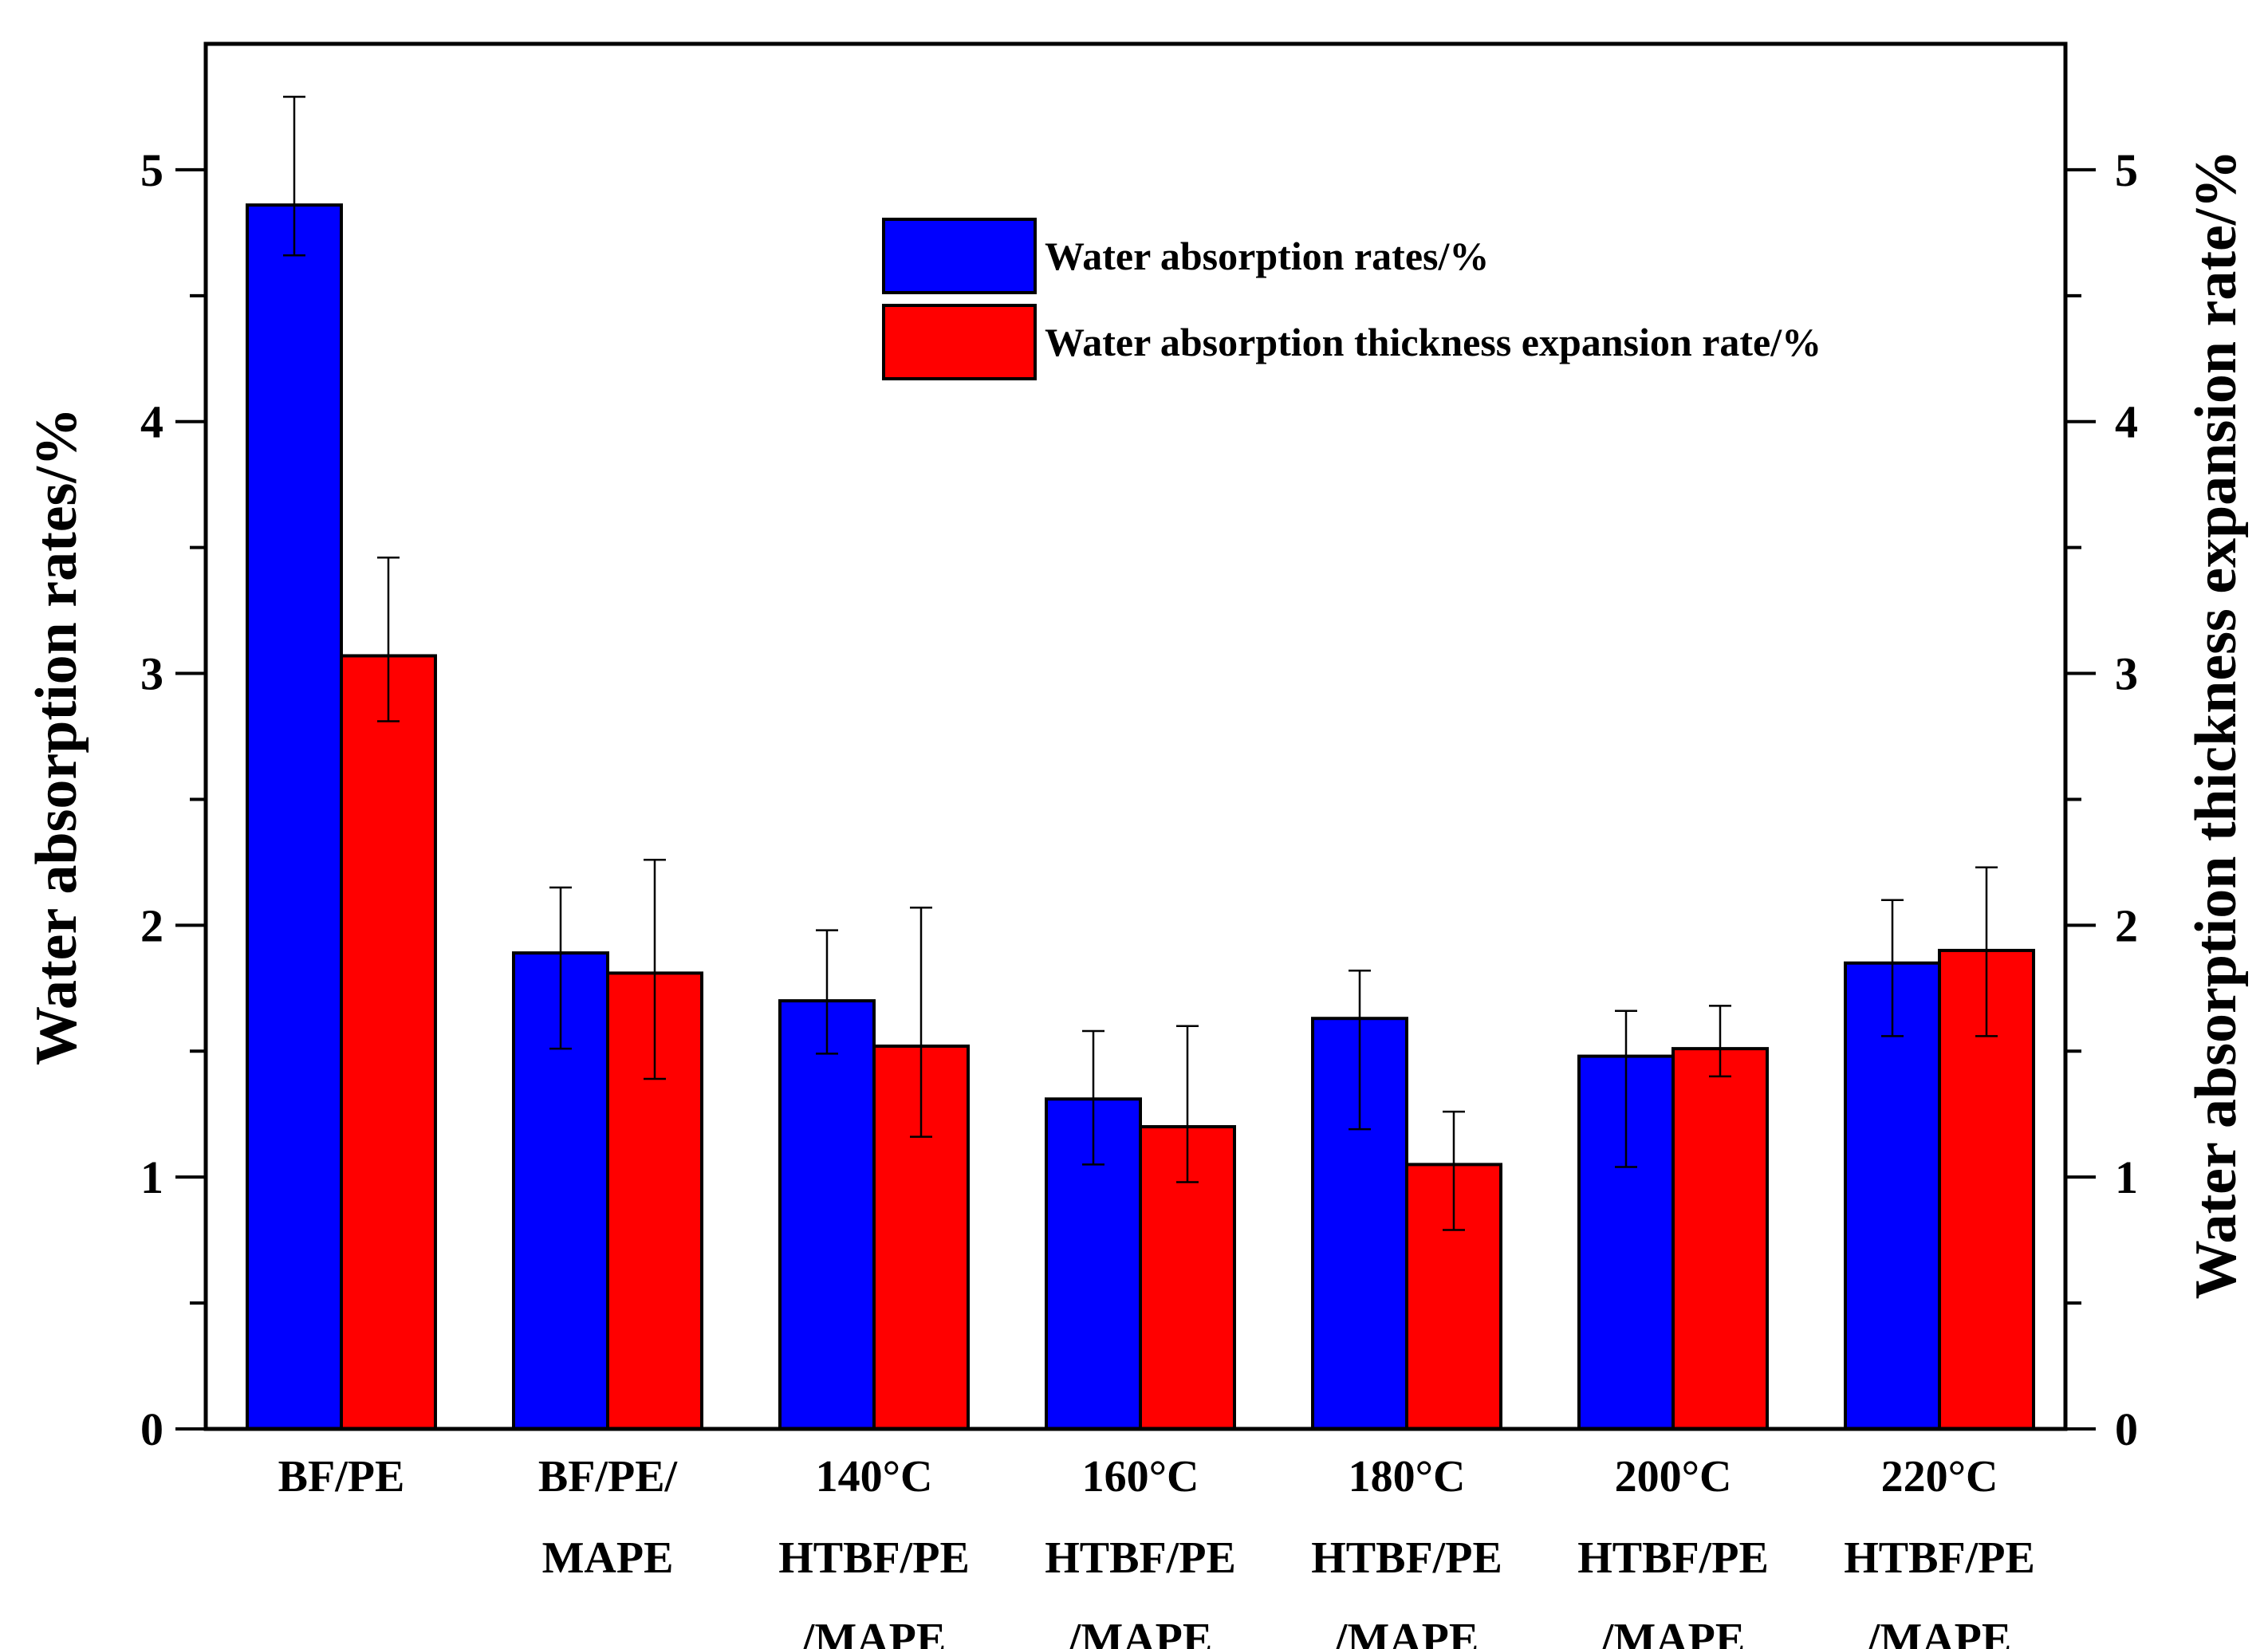  Describe the element at coordinates (151, 1177) in the screenshot. I see `y-tick-label-left-1: 1` at that location.